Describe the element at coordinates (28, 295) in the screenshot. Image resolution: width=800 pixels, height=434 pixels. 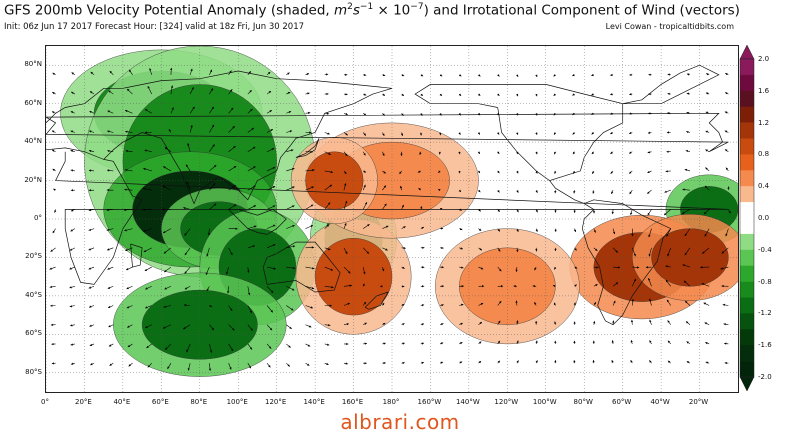
I see `latitude-tick-label: 40°S` at that location.